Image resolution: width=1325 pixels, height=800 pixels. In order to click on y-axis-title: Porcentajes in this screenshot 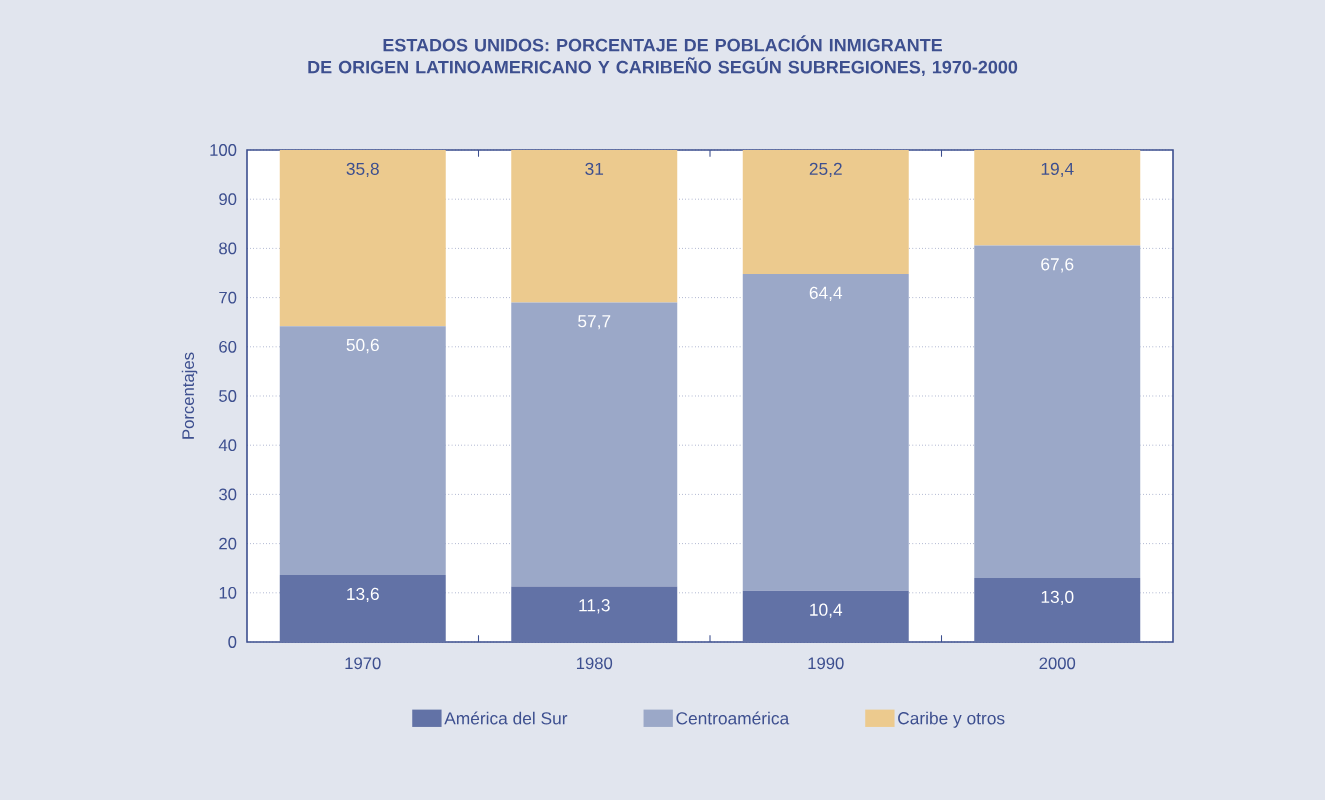, I will do `click(189, 395)`.